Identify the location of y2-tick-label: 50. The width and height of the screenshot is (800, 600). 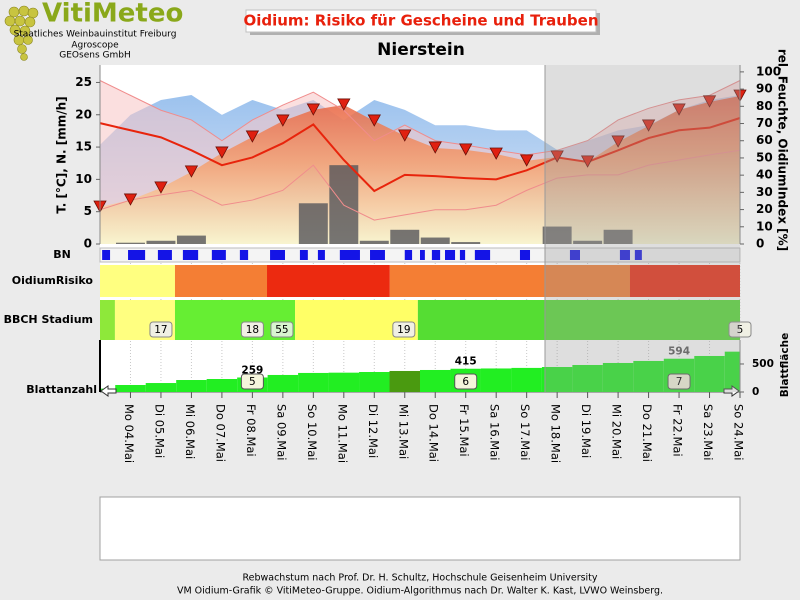
(764, 157).